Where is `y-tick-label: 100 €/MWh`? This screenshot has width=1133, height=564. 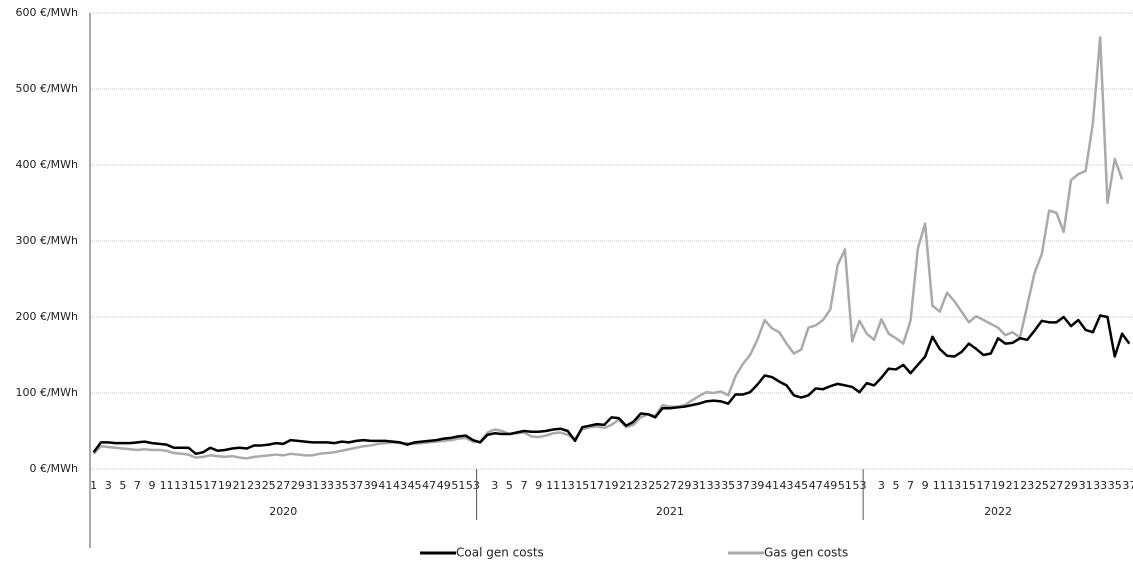
y-tick-label: 100 €/MWh is located at coordinates (46, 392).